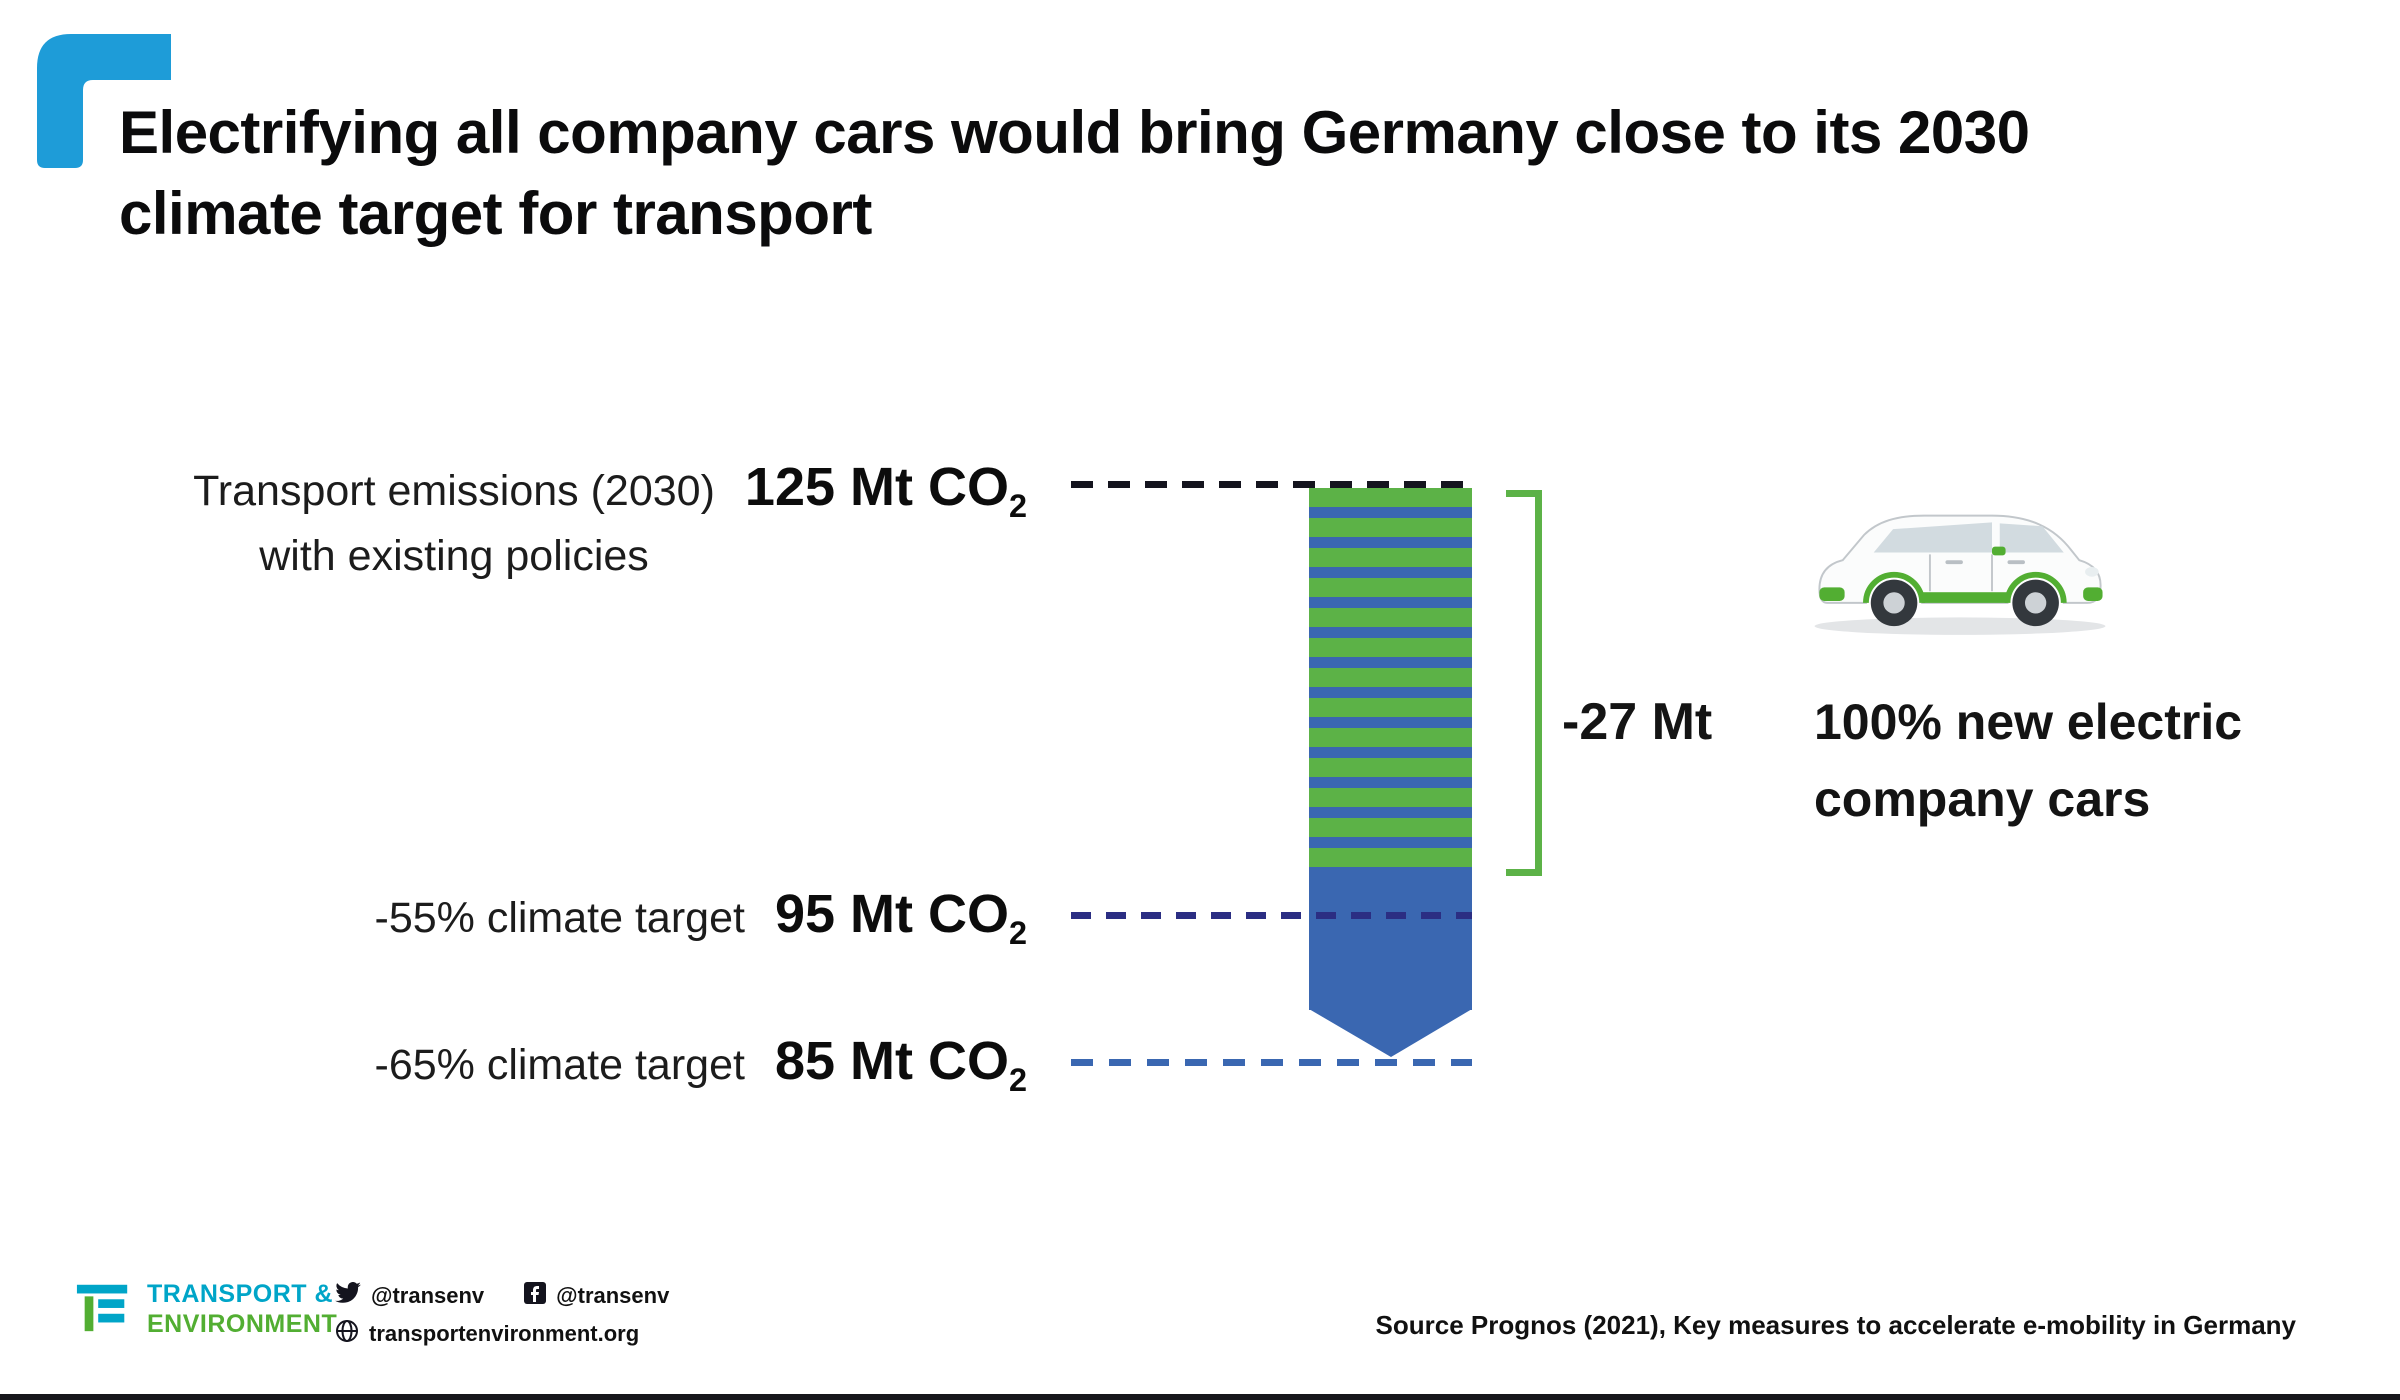 The height and width of the screenshot is (1400, 2400). Describe the element at coordinates (1524, 683) in the screenshot. I see `reduction-bracket` at that location.